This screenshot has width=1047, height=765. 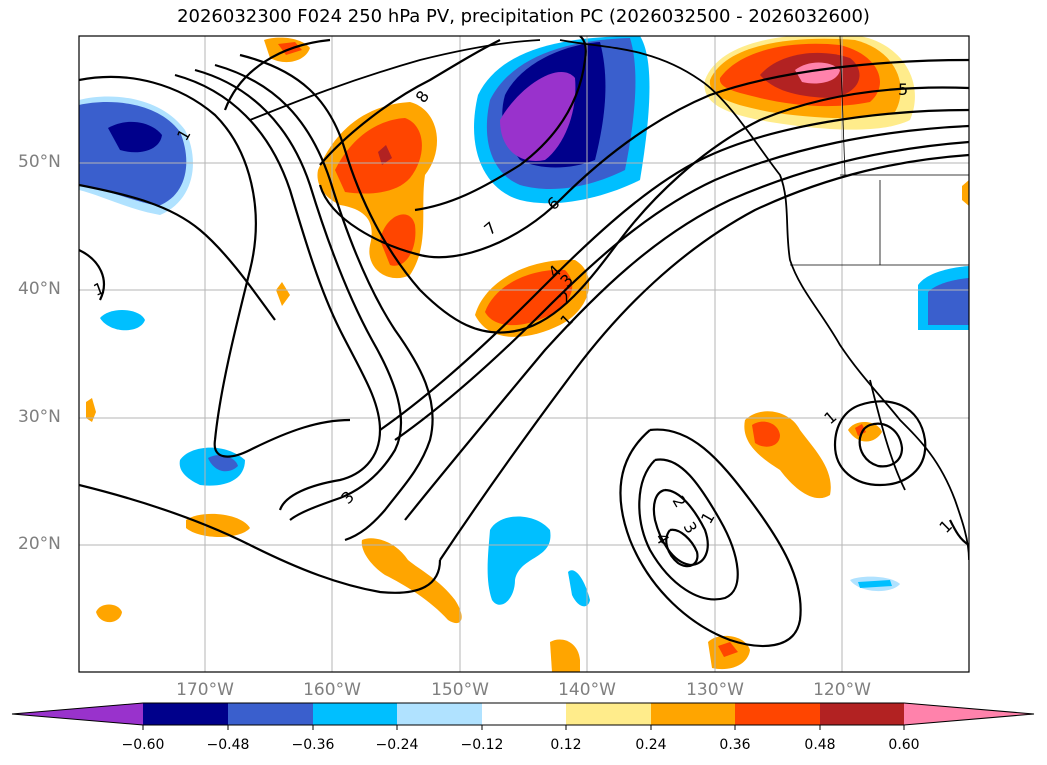 What do you see at coordinates (313, 745) in the screenshot?
I see `colorbar-tick-label: −0.36` at bounding box center [313, 745].